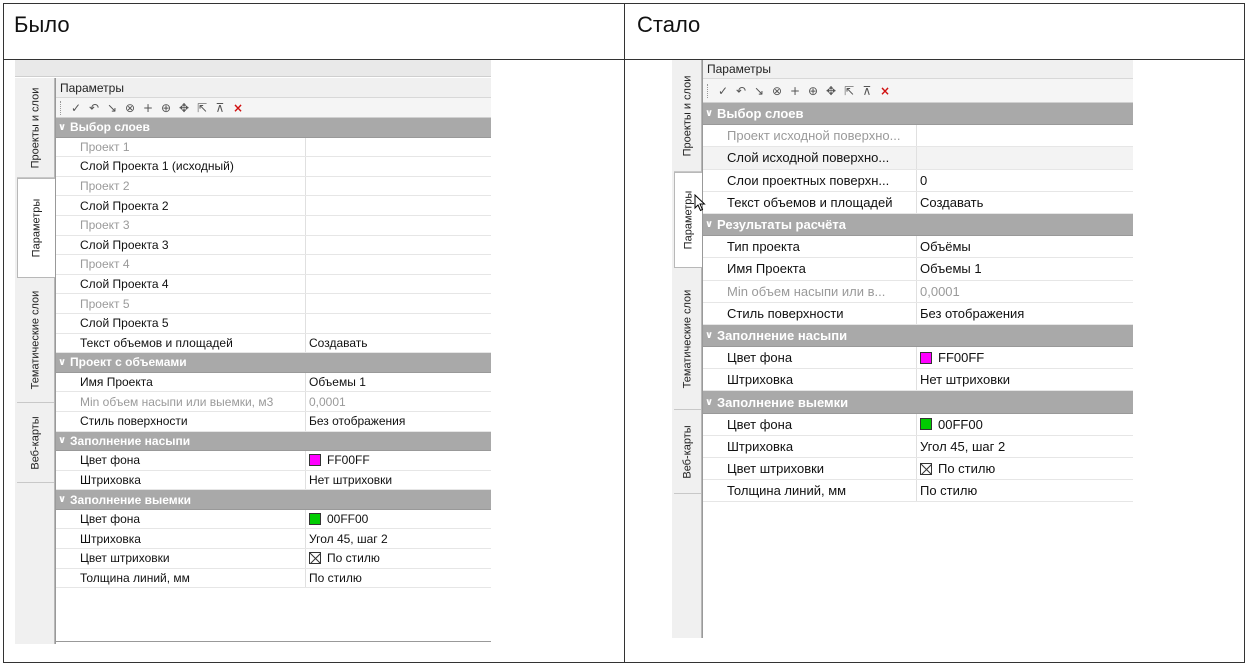  I want to click on category-header: ∨ Заполнение насыпи, so click(918, 336).